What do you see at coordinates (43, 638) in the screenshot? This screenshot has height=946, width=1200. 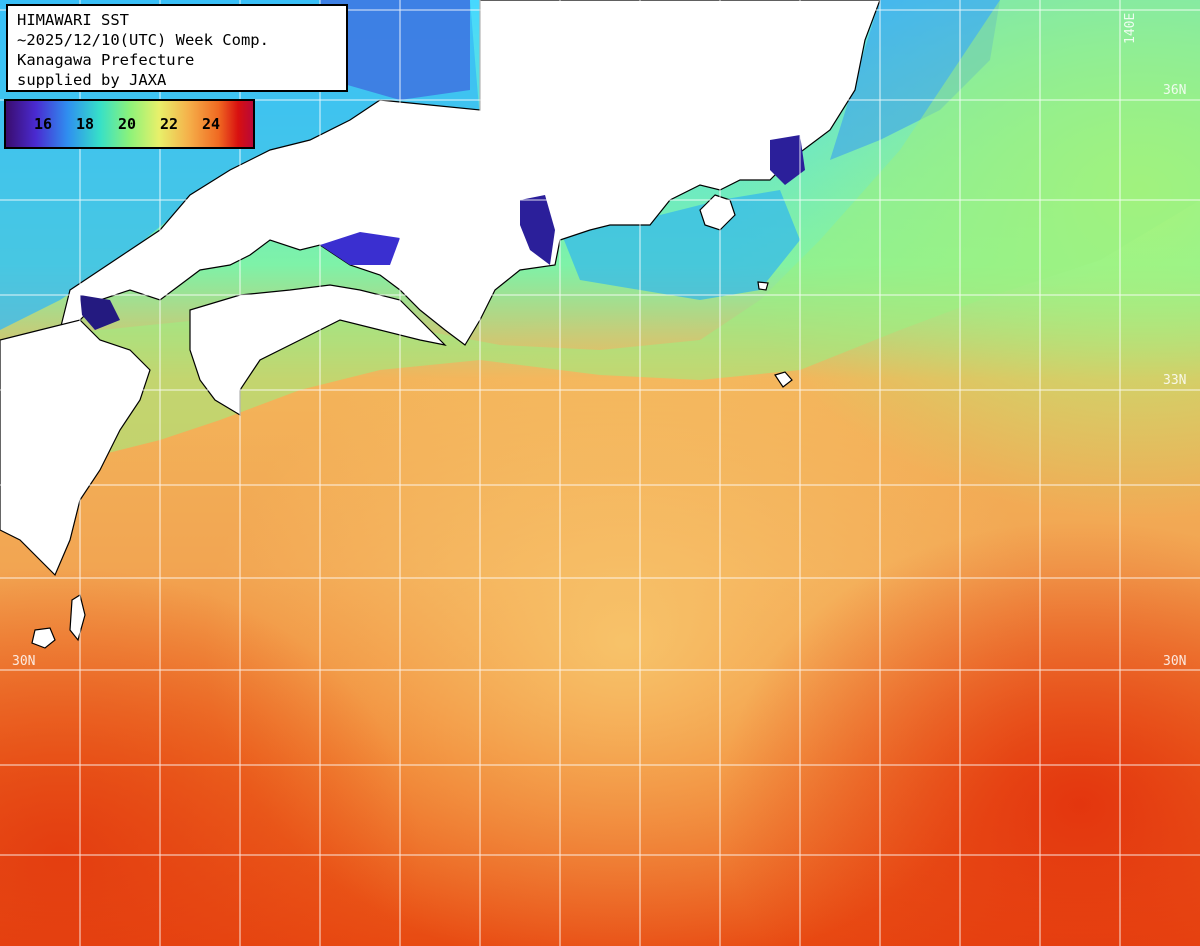 I see `yakushima-island` at bounding box center [43, 638].